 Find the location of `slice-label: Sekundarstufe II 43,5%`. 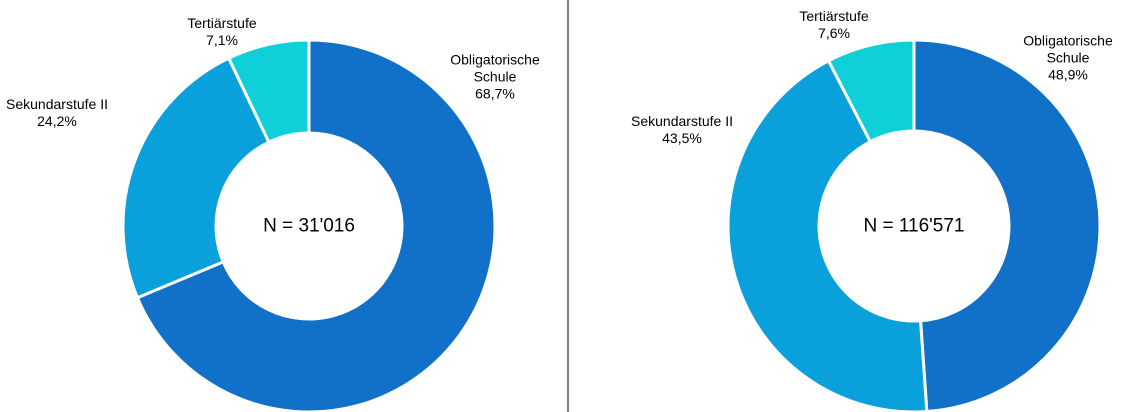

slice-label: Sekundarstufe II 43,5% is located at coordinates (682, 130).